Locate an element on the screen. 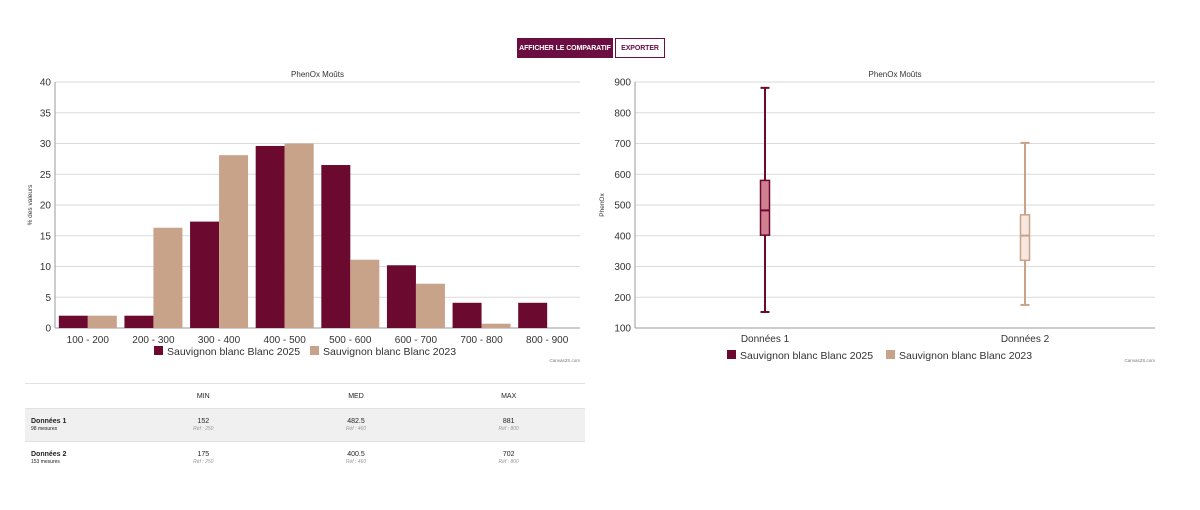 Image resolution: width=1200 pixels, height=510 pixels. col-min-header: MIN is located at coordinates (203, 396).